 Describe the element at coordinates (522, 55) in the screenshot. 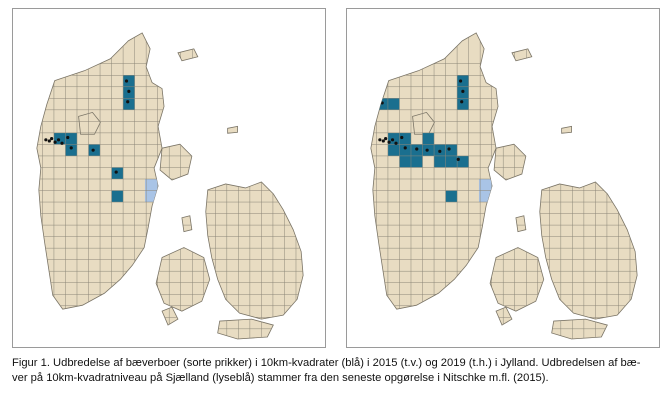

I see `land-laeso` at that location.